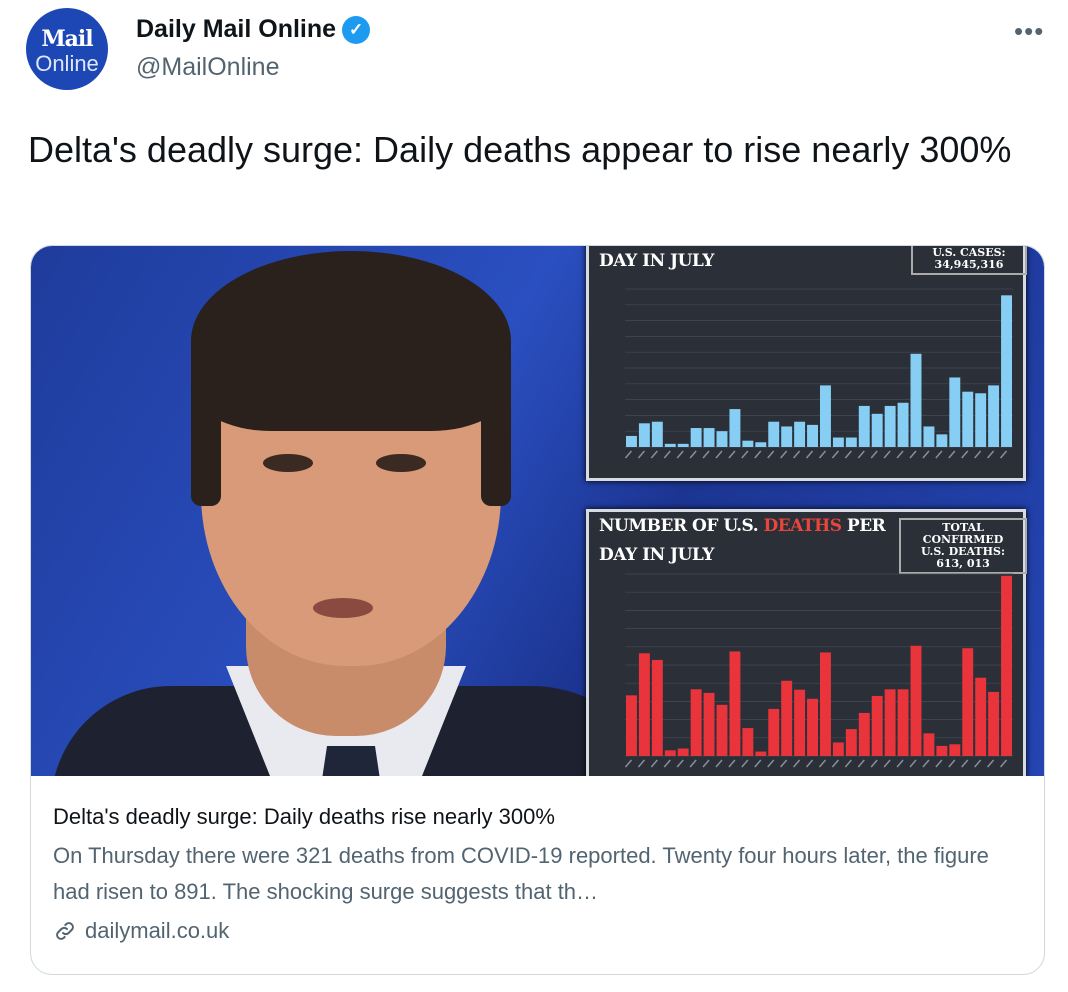 The image size is (1068, 992). I want to click on author-name-row: Daily Mail Online ✓, so click(253, 29).